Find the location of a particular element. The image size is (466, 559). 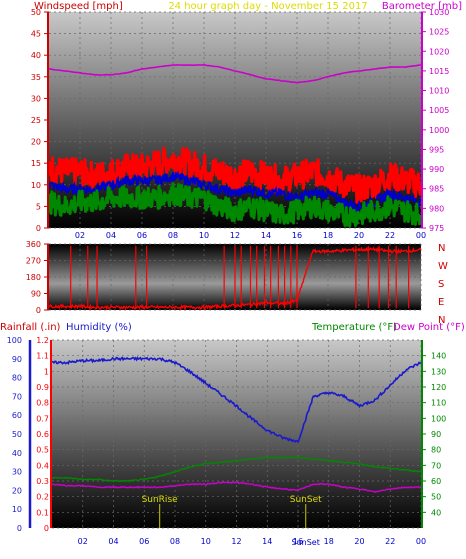

direction-grid is located at coordinates (235, 277).